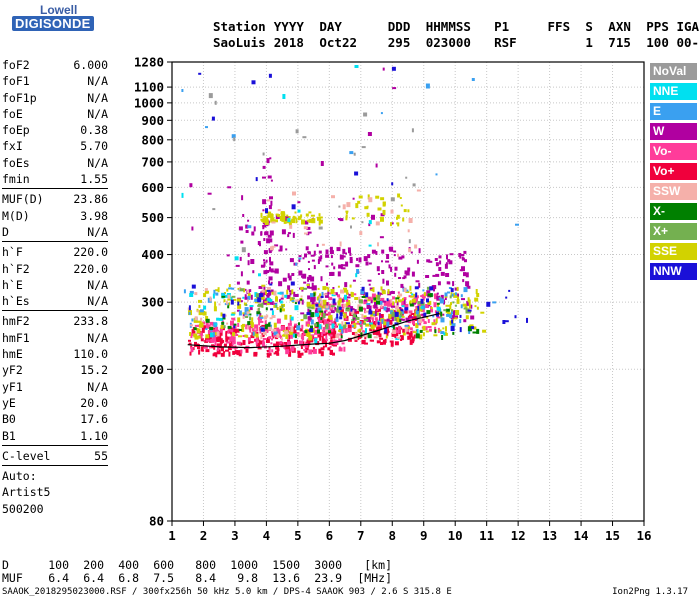  What do you see at coordinates (55, 179) in the screenshot?
I see `param-row: fmin 1.55` at bounding box center [55, 179].